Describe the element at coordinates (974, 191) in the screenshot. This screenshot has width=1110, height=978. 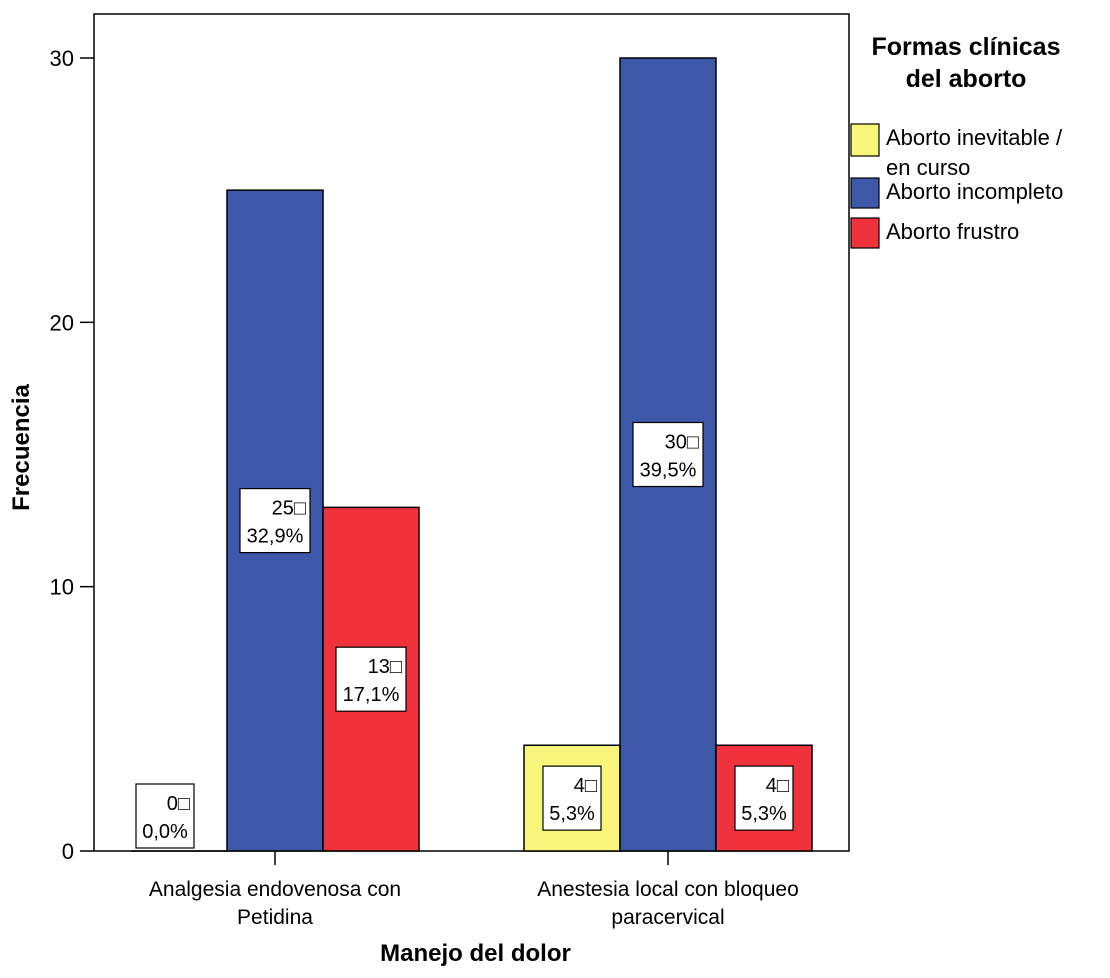
I see `legend-label: Aborto incompleto` at that location.